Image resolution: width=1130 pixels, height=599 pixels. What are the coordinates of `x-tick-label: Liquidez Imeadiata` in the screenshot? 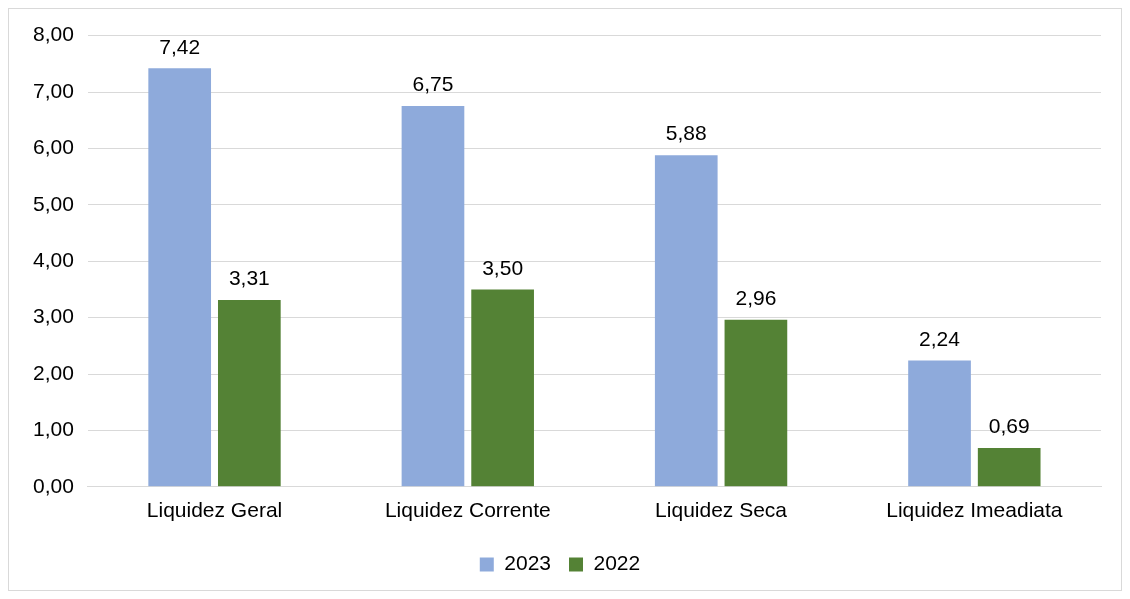 It's located at (974, 510).